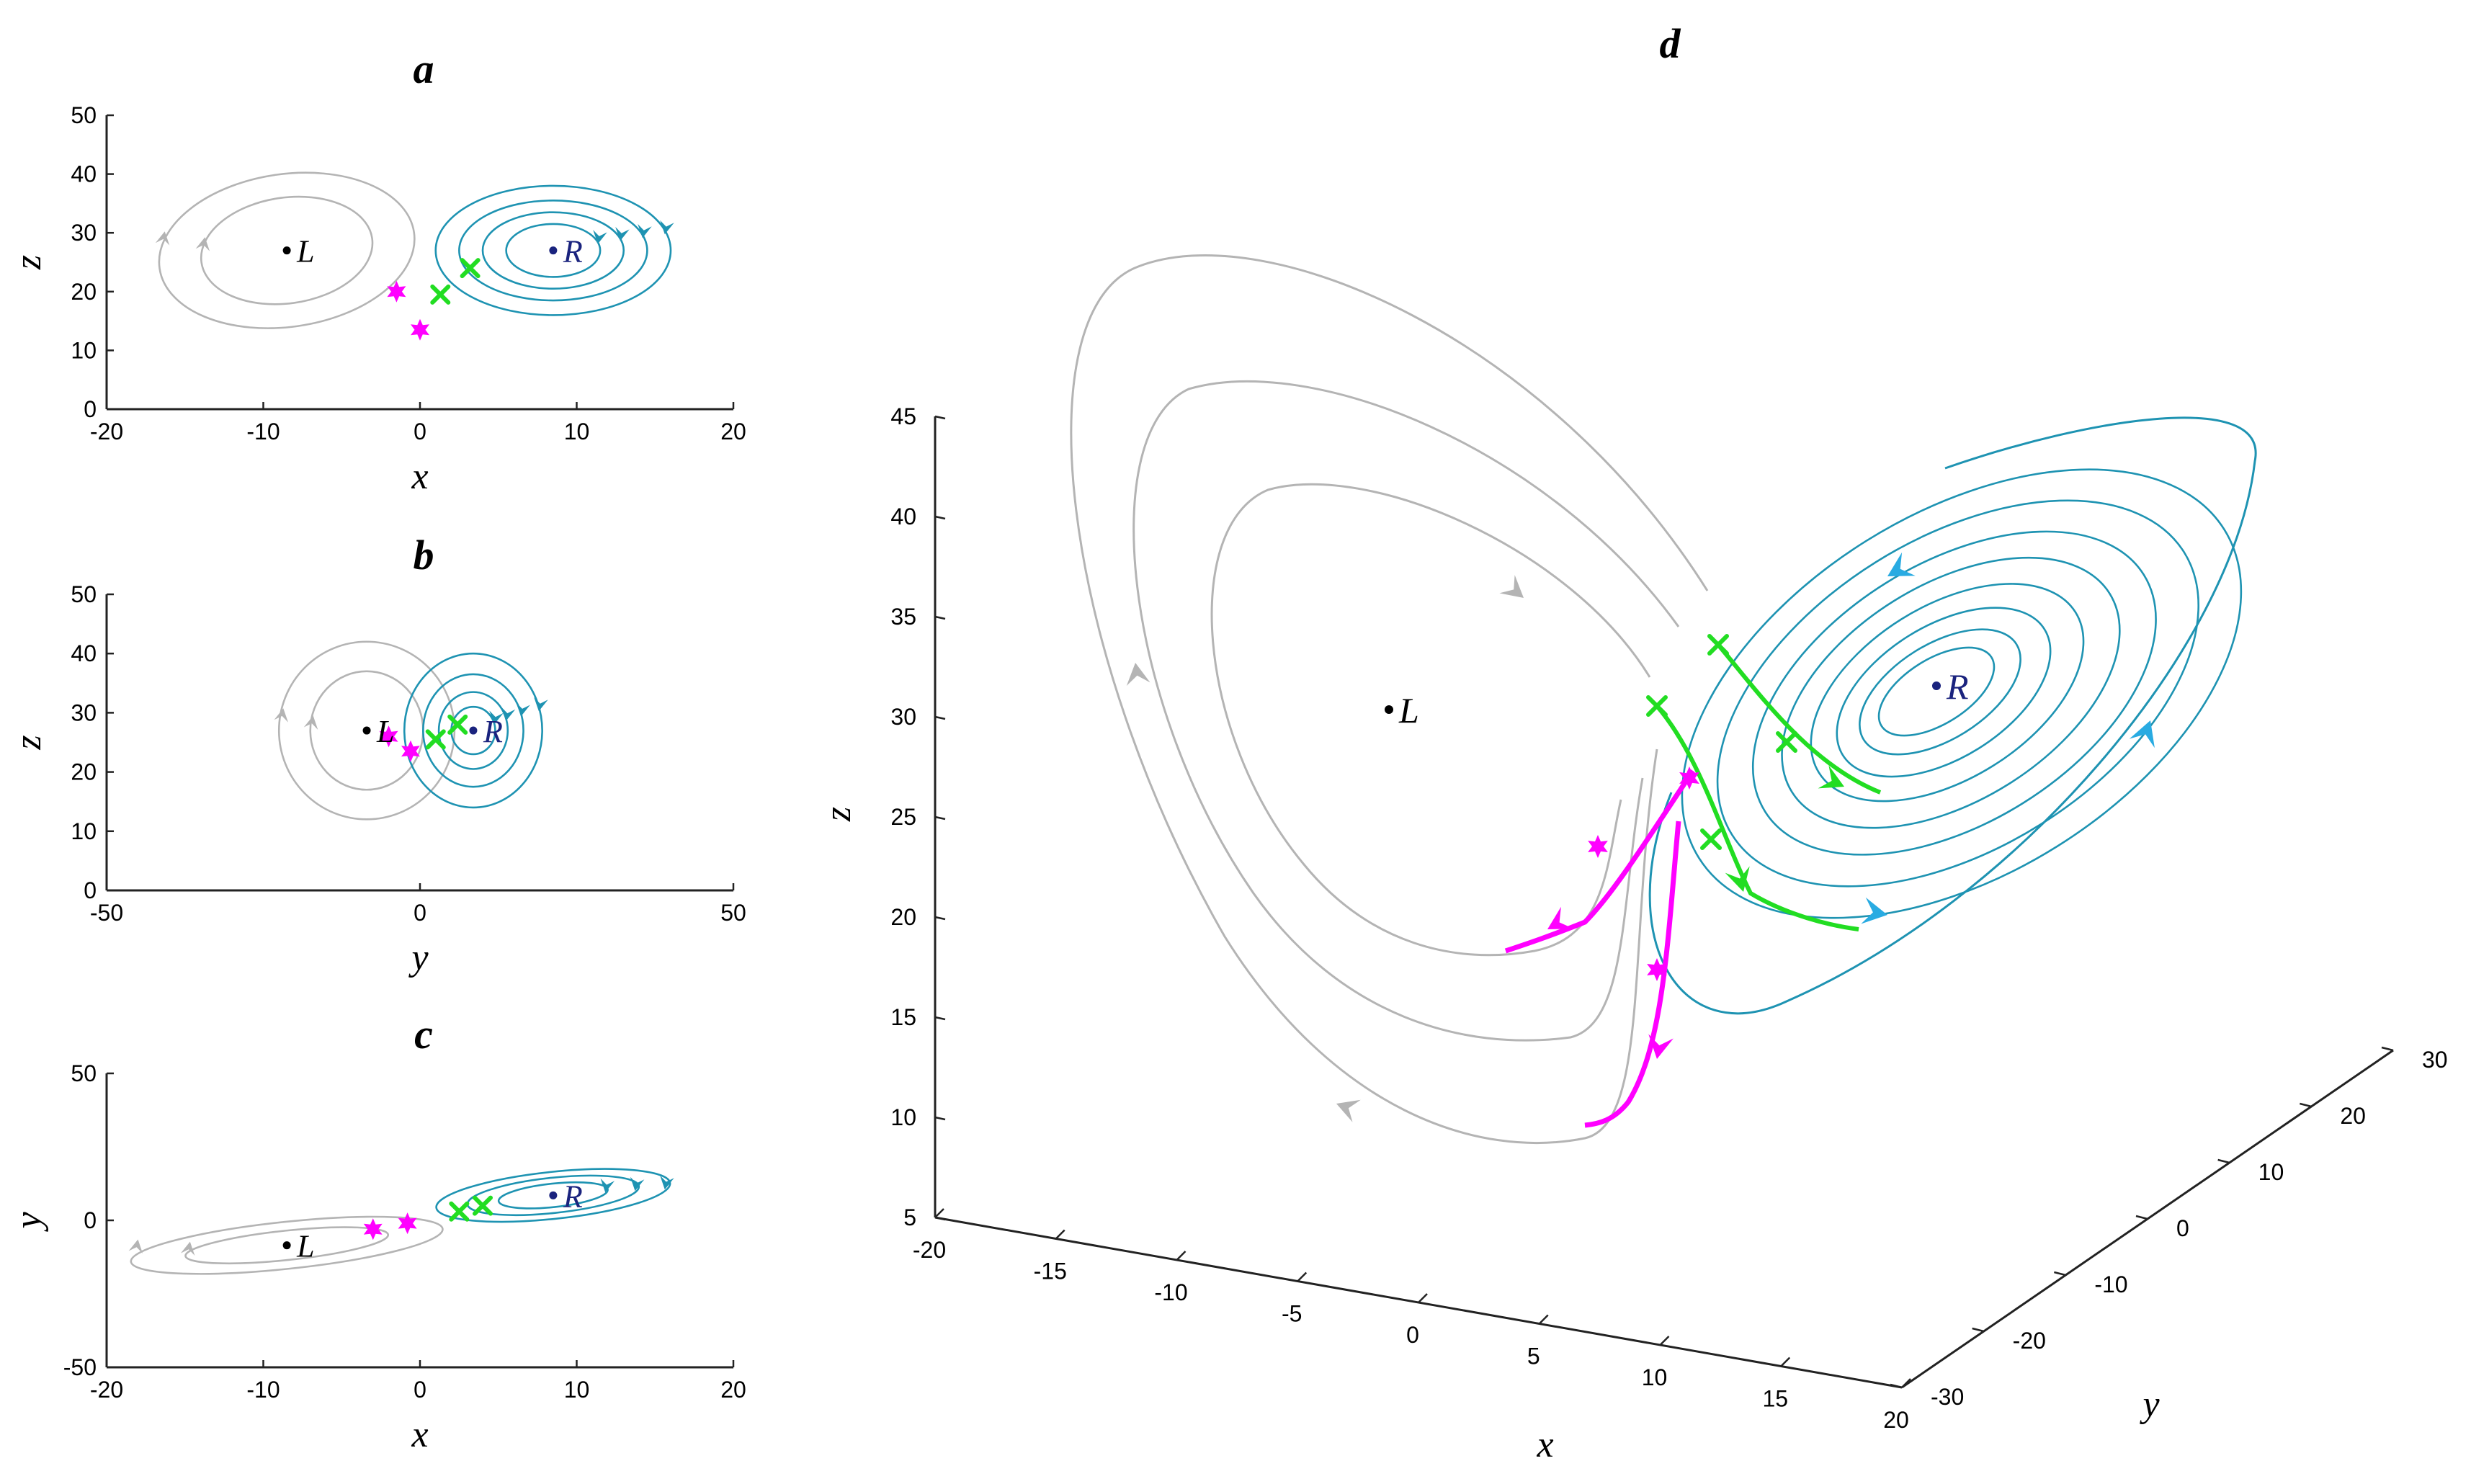 The height and width of the screenshot is (1484, 2471). What do you see at coordinates (1948, 1397) in the screenshot?
I see `y-tick-label: -30` at bounding box center [1948, 1397].